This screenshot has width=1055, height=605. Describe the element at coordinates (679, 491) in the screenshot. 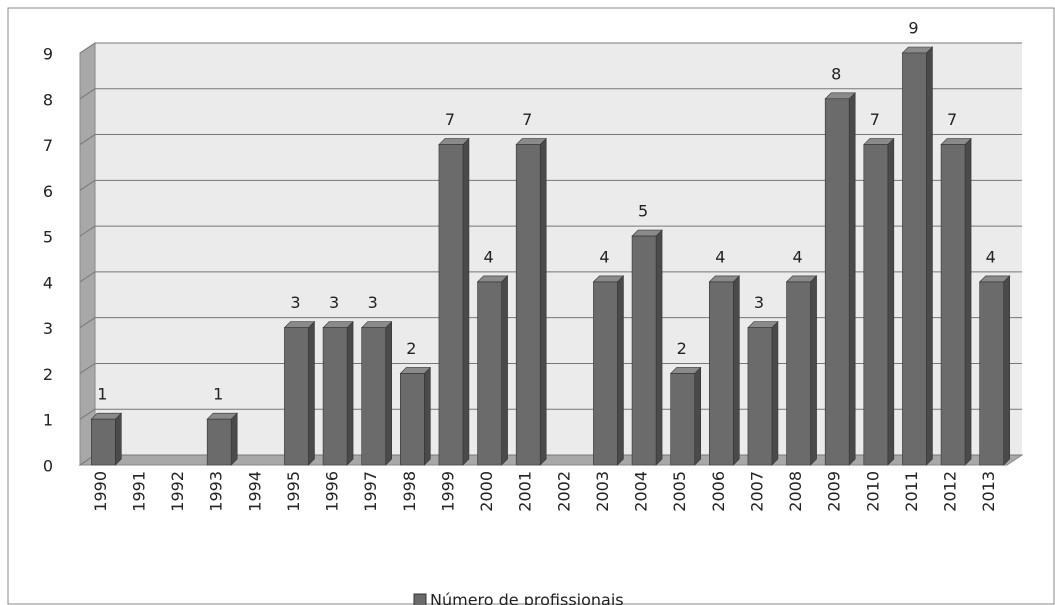

I see `x-tick-label: 2005` at that location.